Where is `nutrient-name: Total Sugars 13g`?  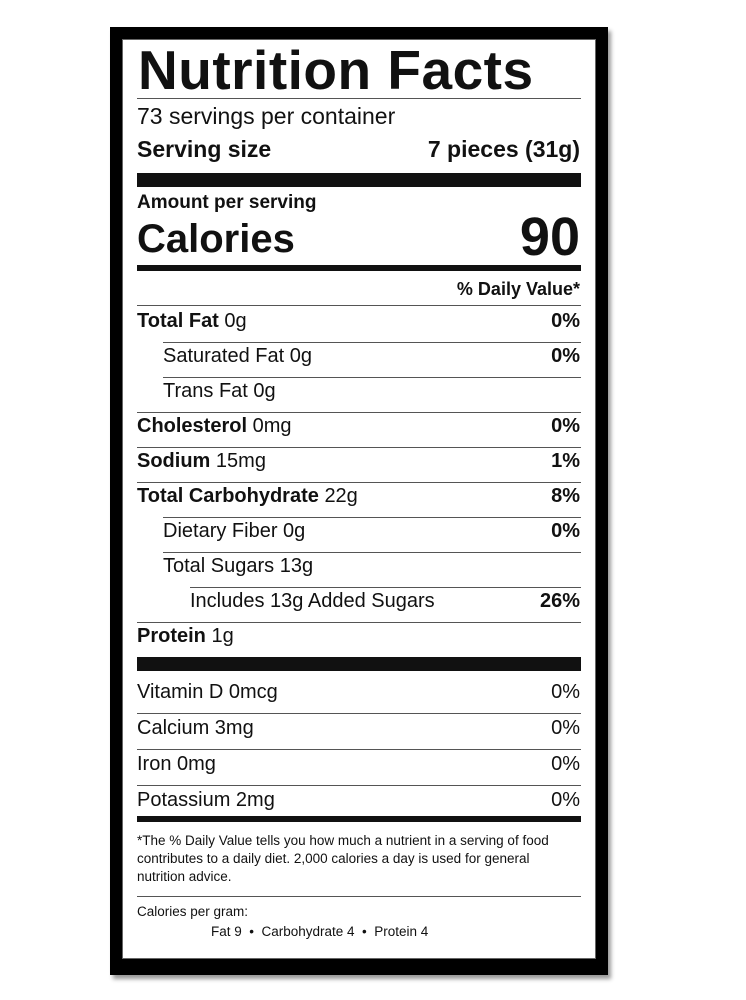 nutrient-name: Total Sugars 13g is located at coordinates (238, 566).